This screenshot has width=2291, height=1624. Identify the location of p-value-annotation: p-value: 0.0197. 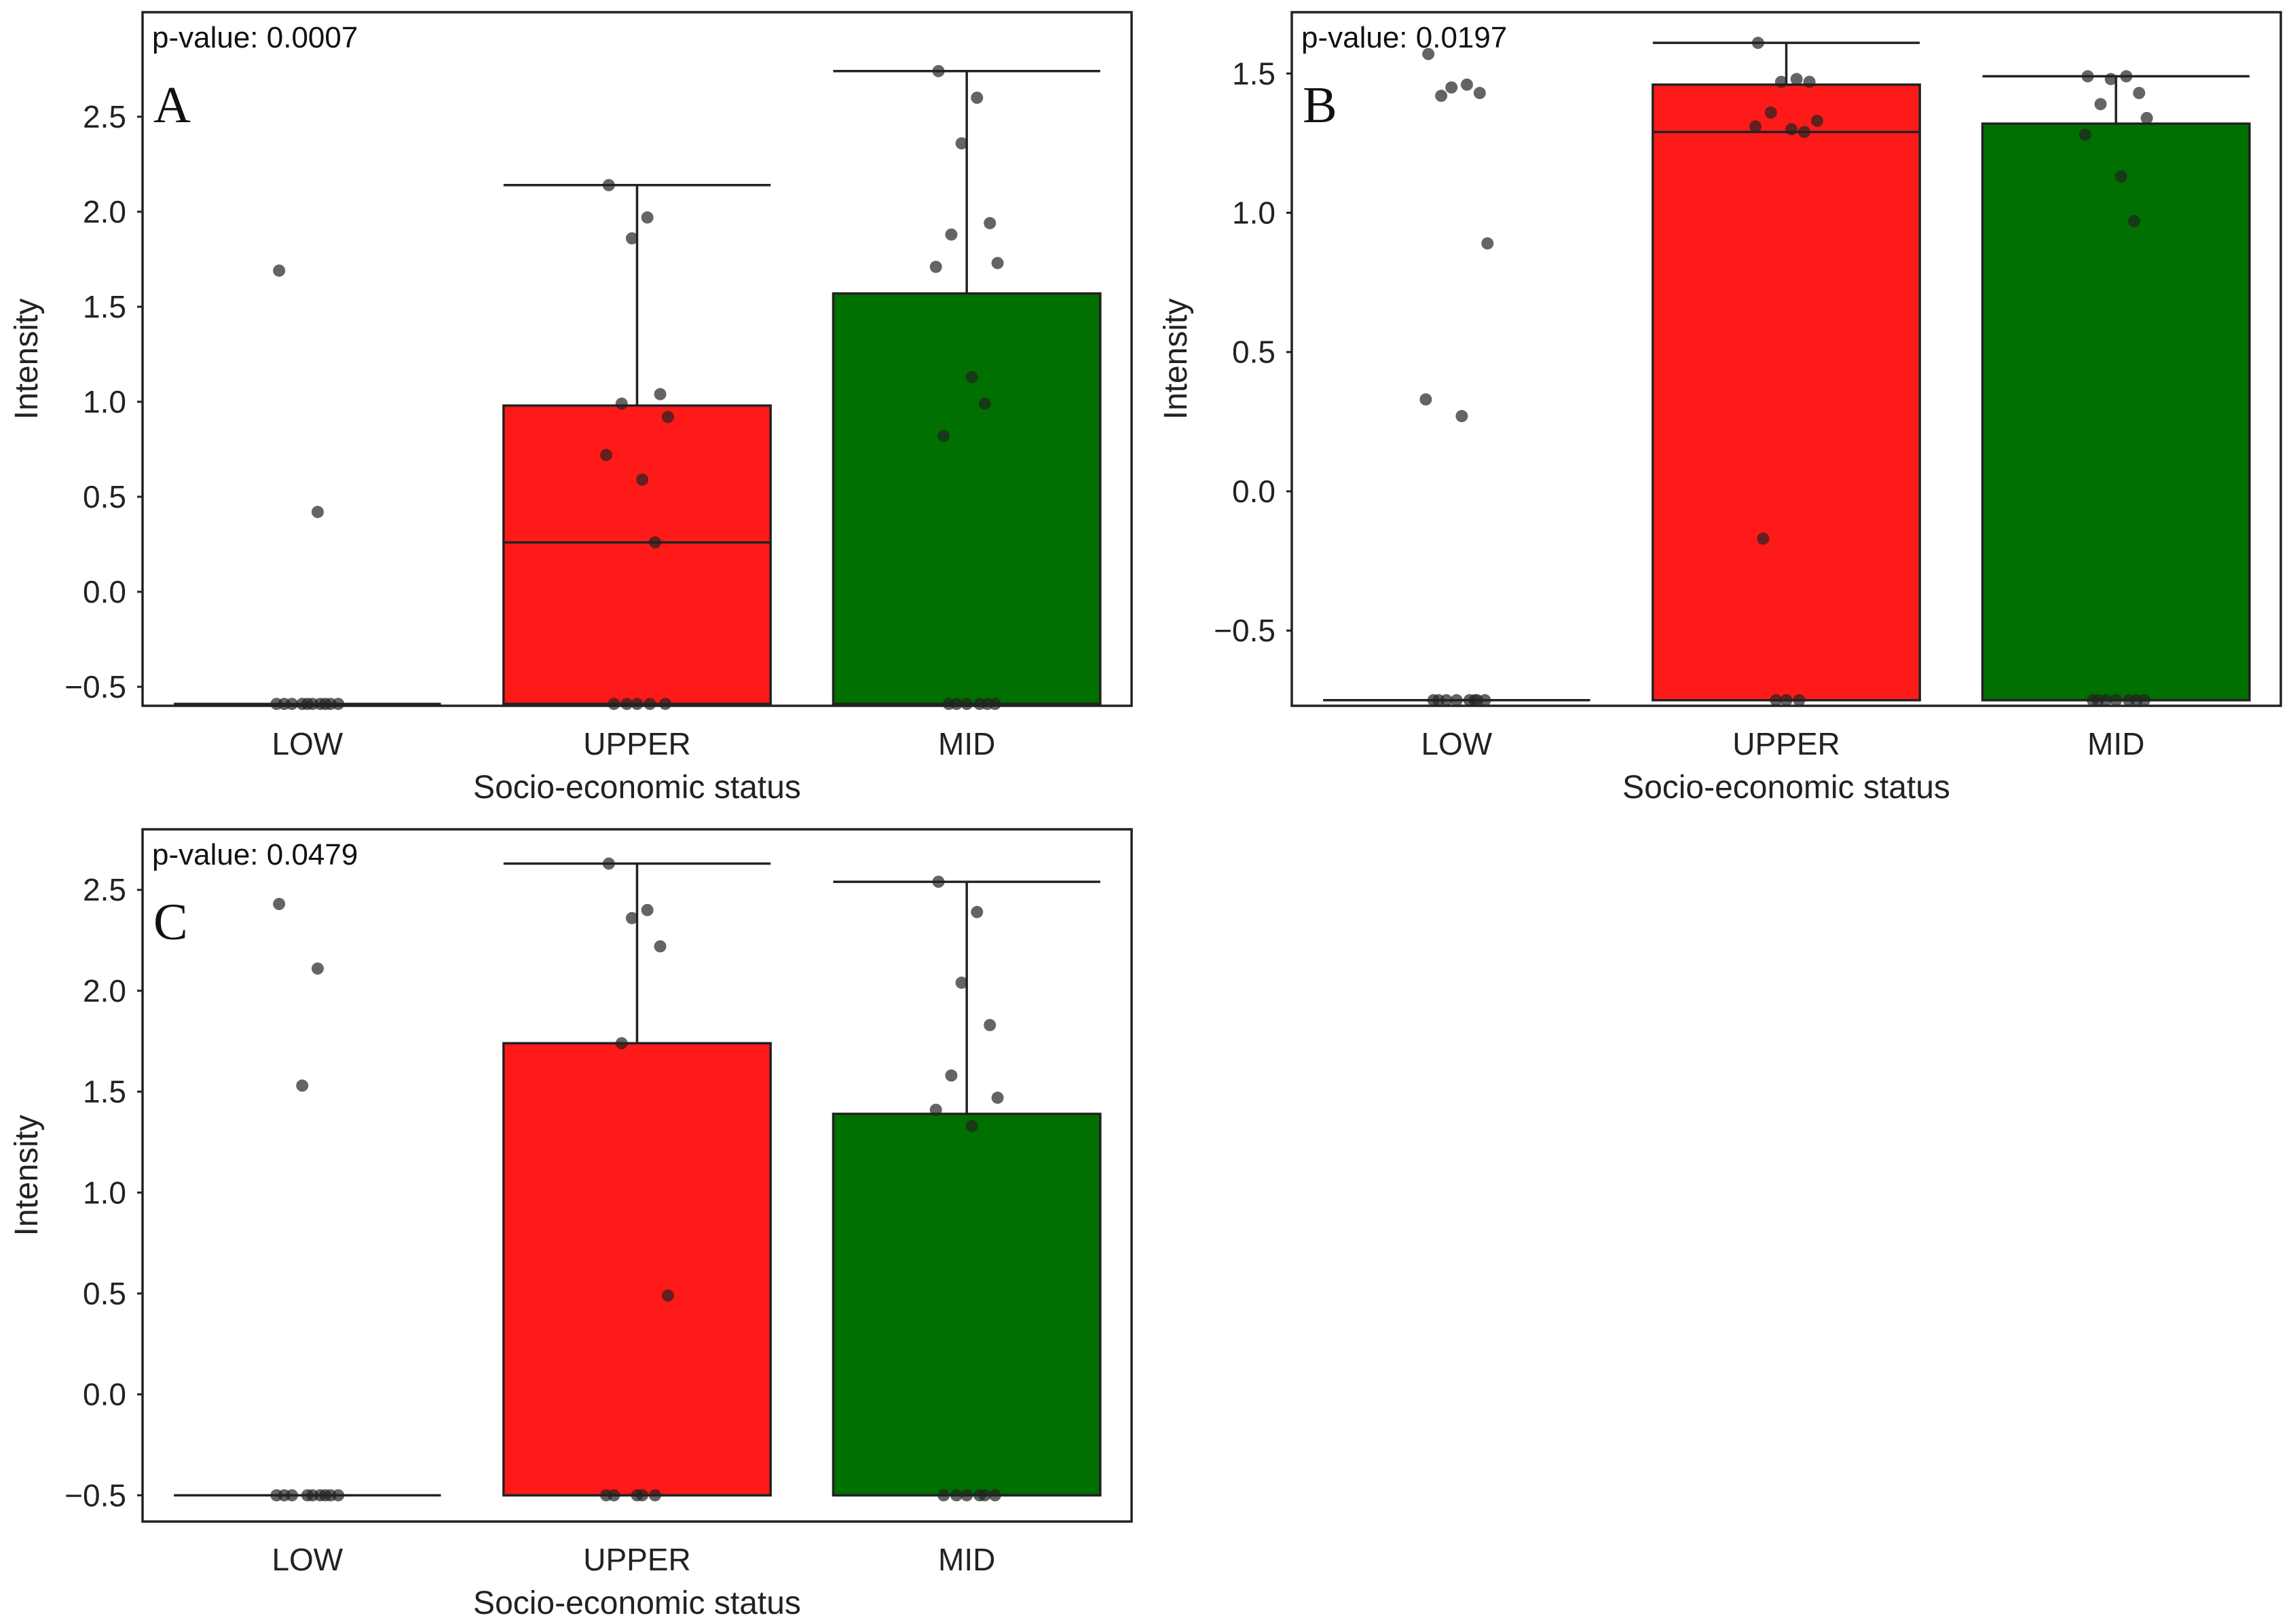
(1404, 37).